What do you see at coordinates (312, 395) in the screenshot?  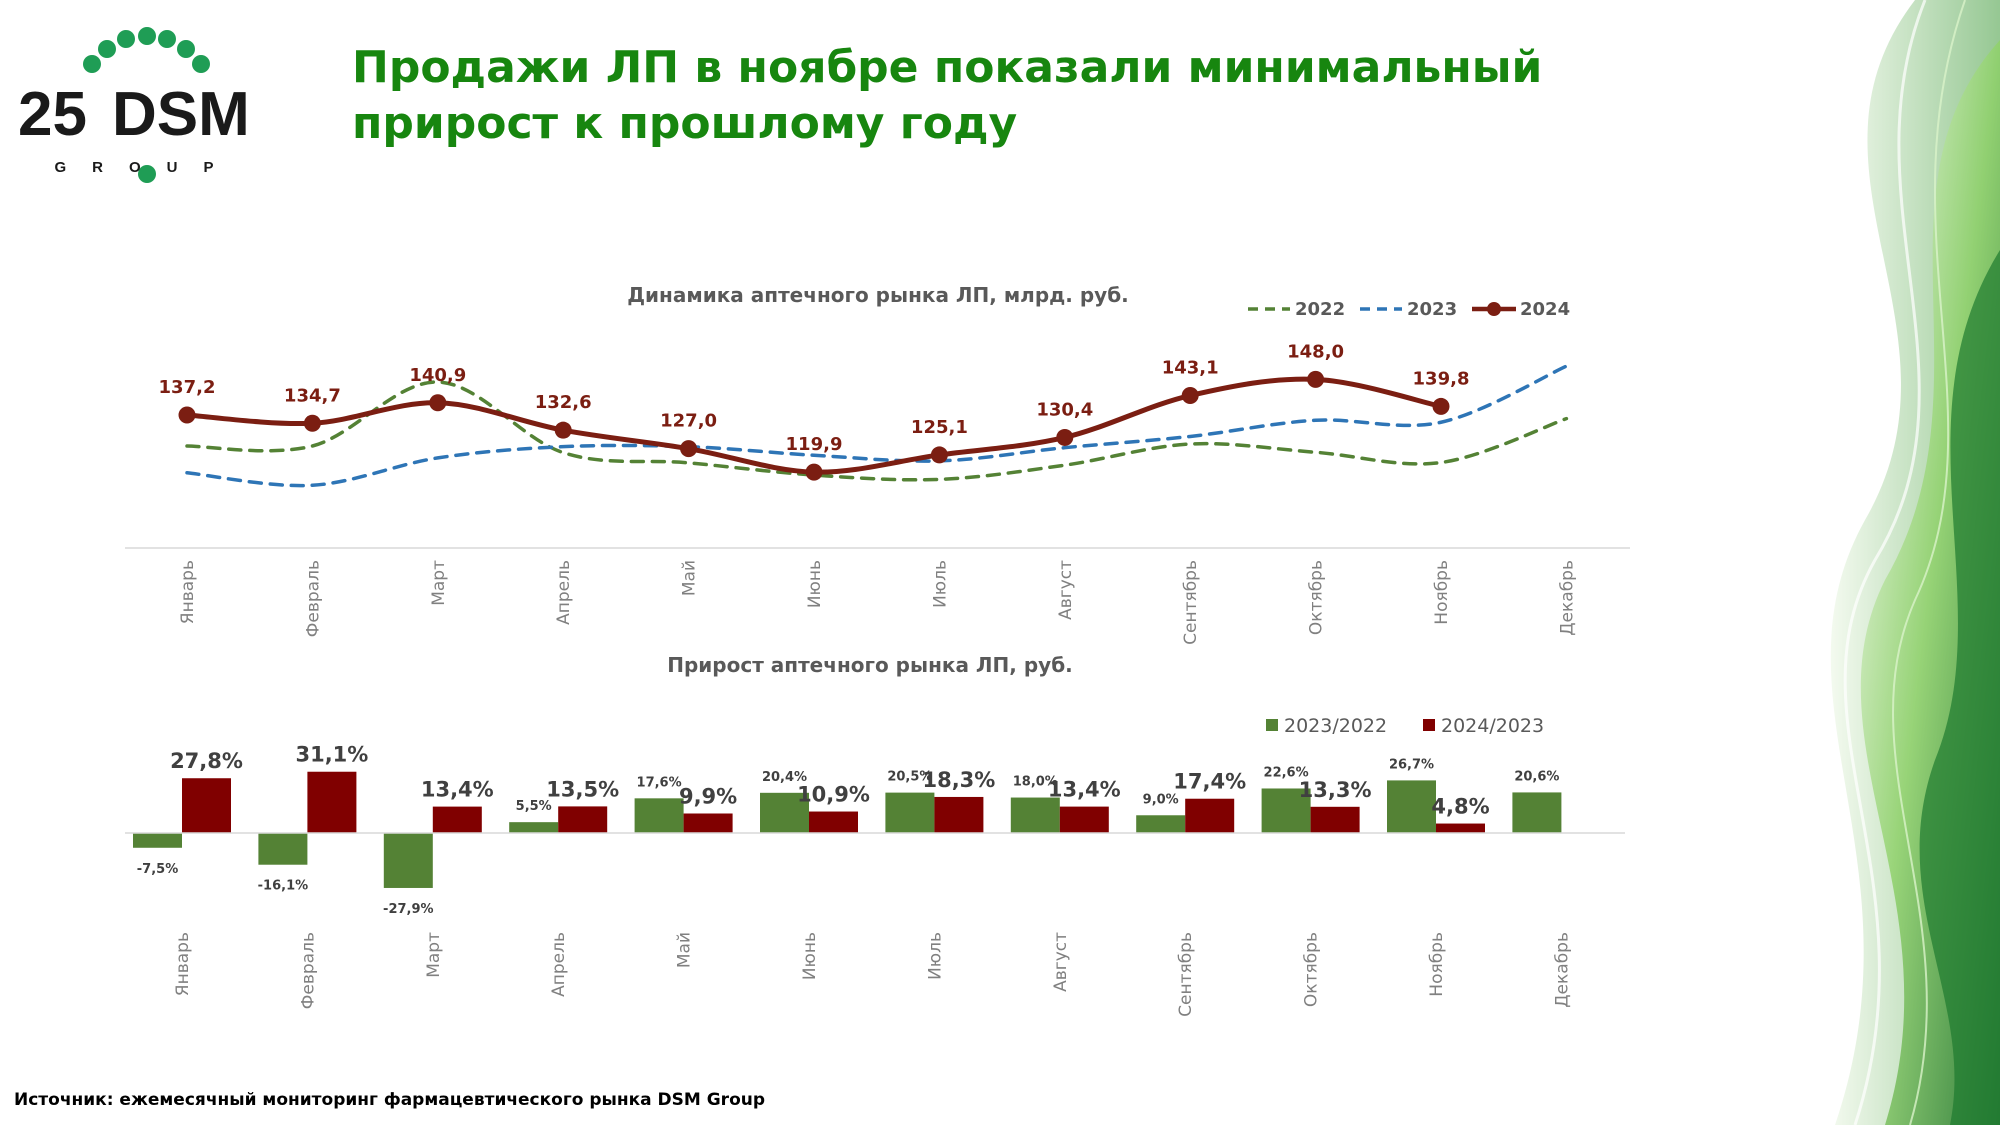 I see `data-label-2024-Февраль: 134,7` at bounding box center [312, 395].